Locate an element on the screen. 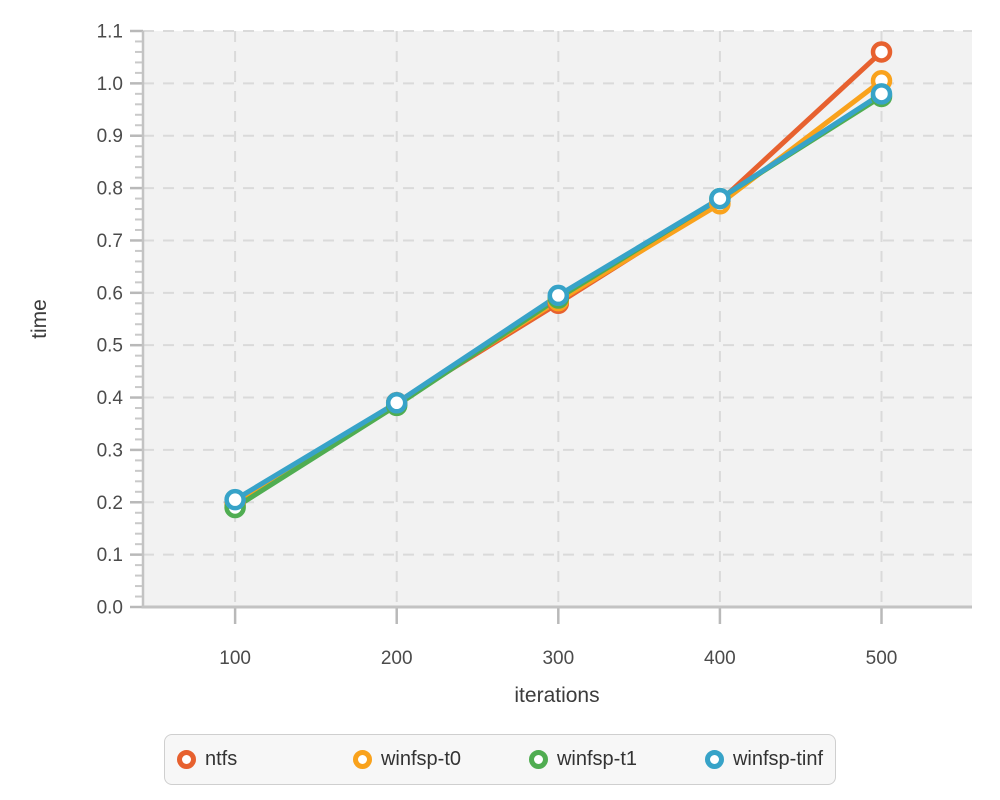 The width and height of the screenshot is (1000, 800). legend-label: ntfs is located at coordinates (221, 759).